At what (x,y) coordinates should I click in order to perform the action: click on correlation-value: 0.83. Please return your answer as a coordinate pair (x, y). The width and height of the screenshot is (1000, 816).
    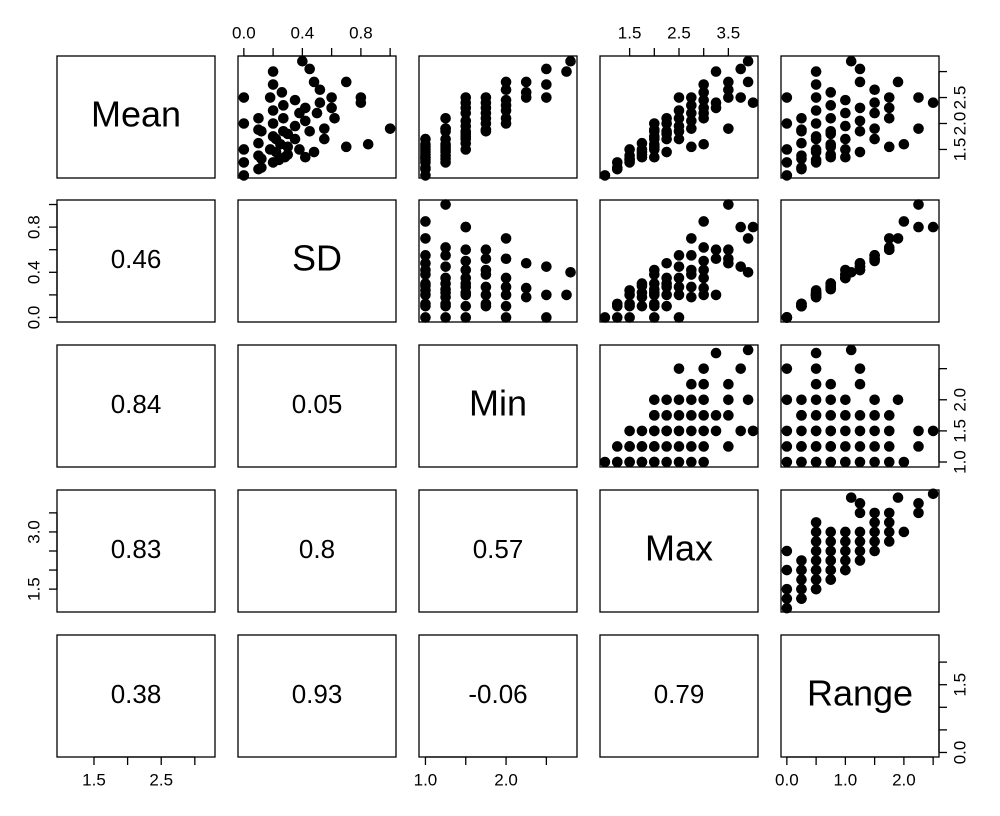
    Looking at the image, I should click on (136, 549).